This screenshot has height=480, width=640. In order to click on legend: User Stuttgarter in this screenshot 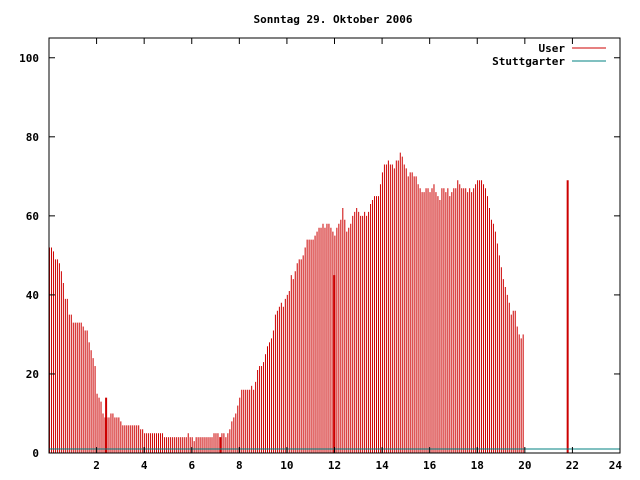, I will do `click(549, 55)`.